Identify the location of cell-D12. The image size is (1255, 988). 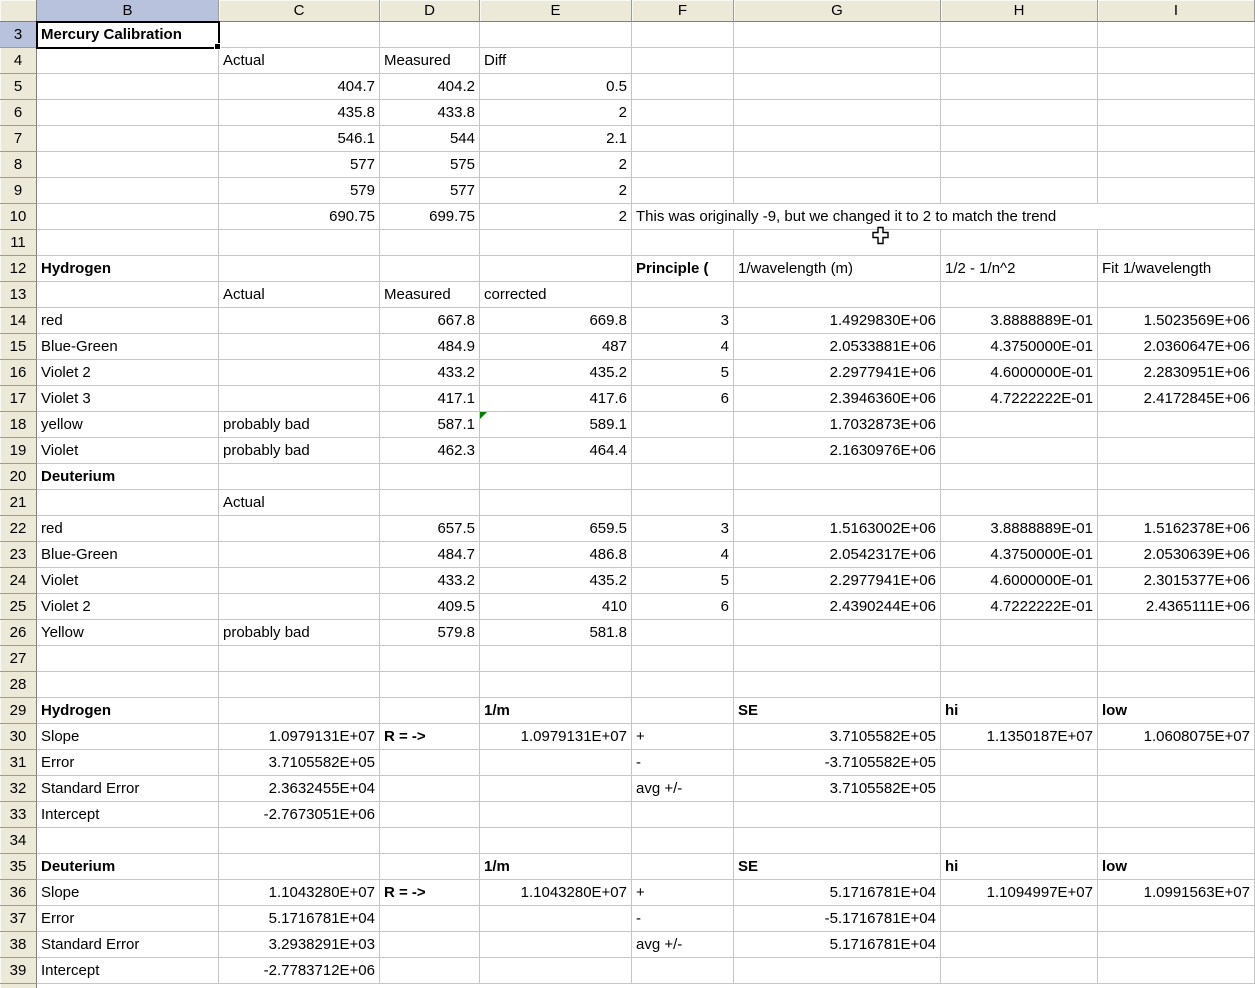
(430, 269).